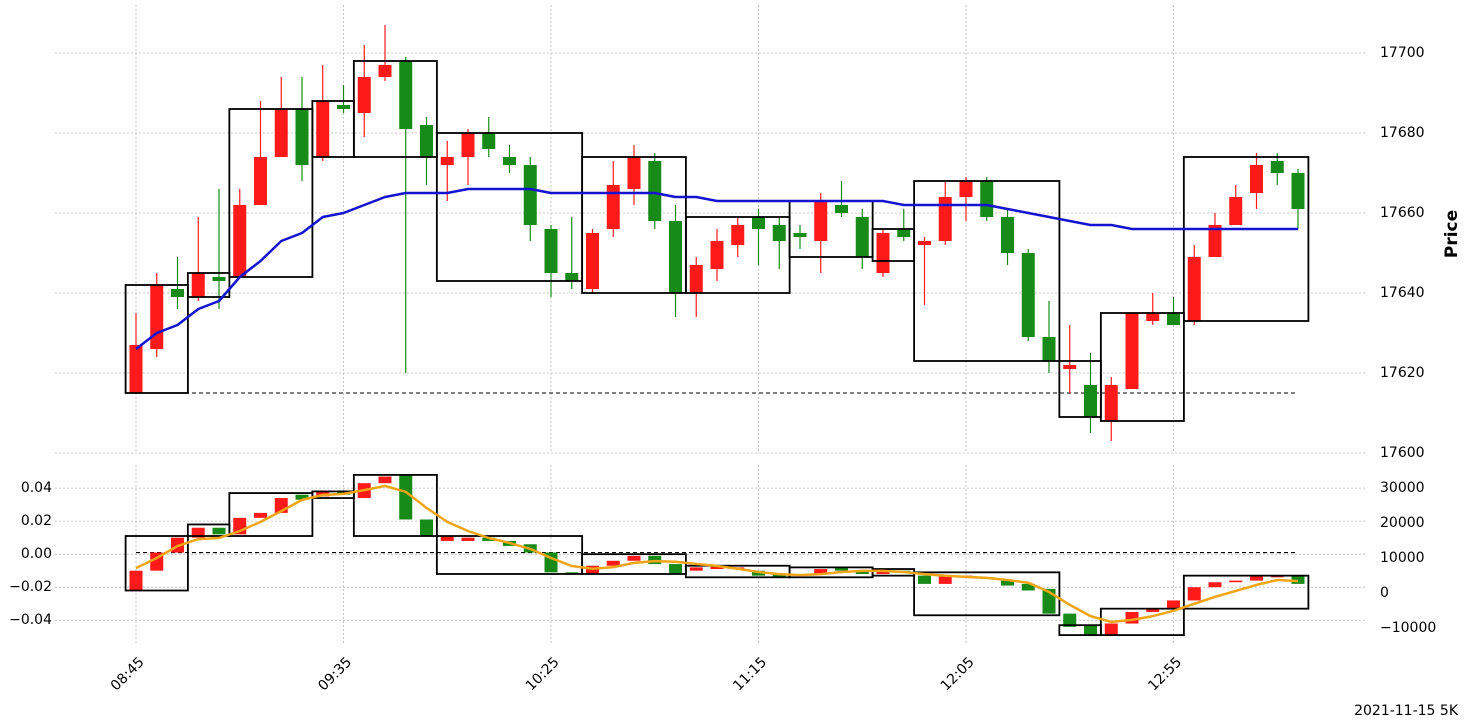 This screenshot has width=1472, height=721. Describe the element at coordinates (1402, 133) in the screenshot. I see `y-tick-label: 17680` at that location.